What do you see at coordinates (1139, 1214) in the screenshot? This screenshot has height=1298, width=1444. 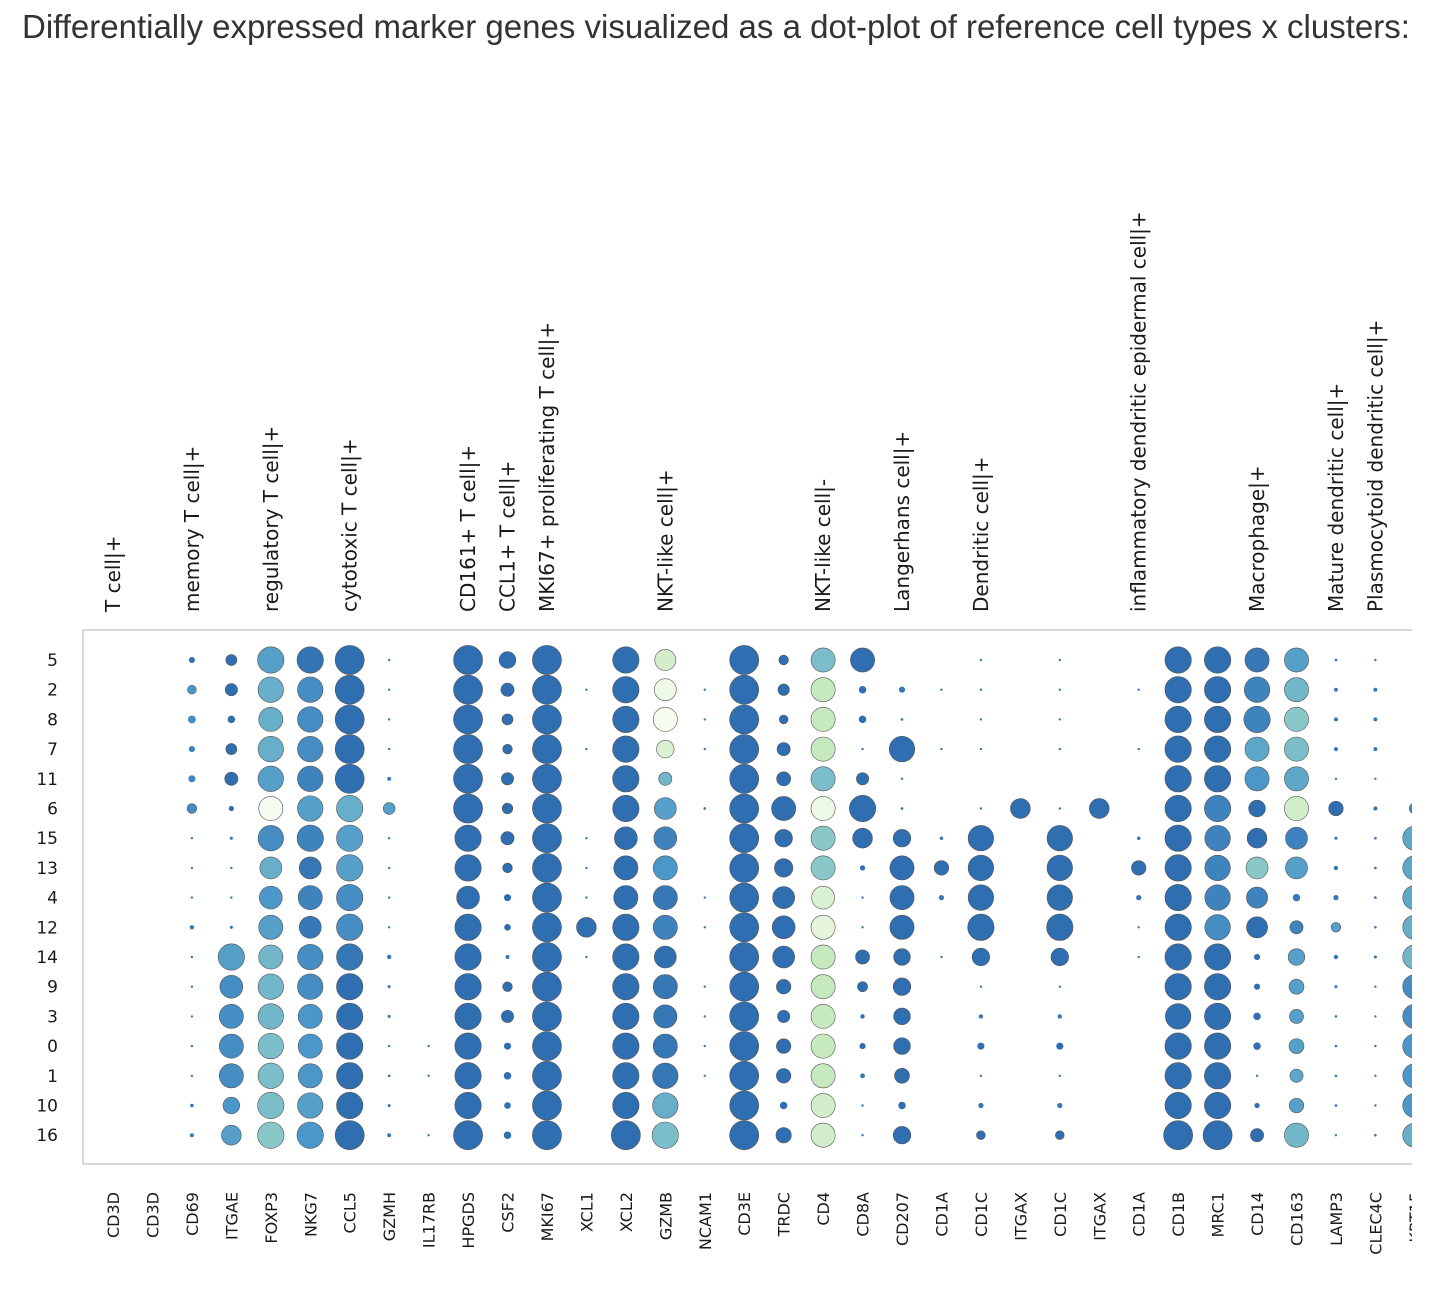 I see `gene-label: CD1A` at bounding box center [1139, 1214].